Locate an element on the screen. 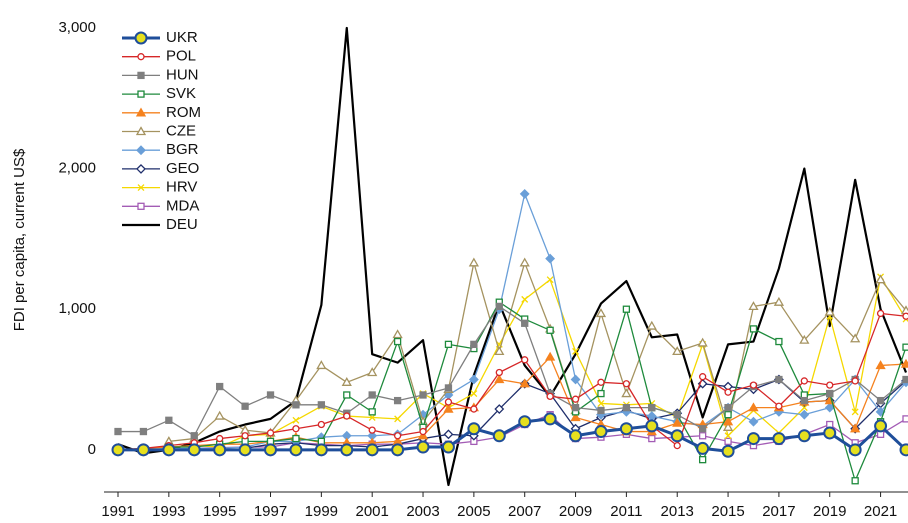 The image size is (908, 523). y-tick-label: 2,000 is located at coordinates (77, 168).